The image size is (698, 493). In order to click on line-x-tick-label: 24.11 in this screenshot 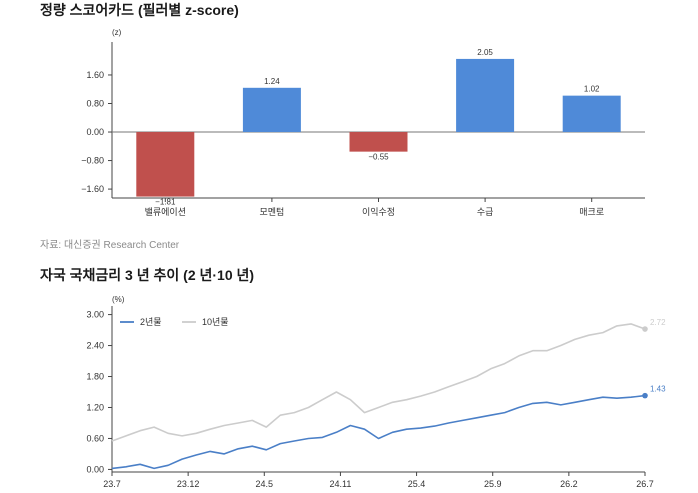, I will do `click(340, 484)`.